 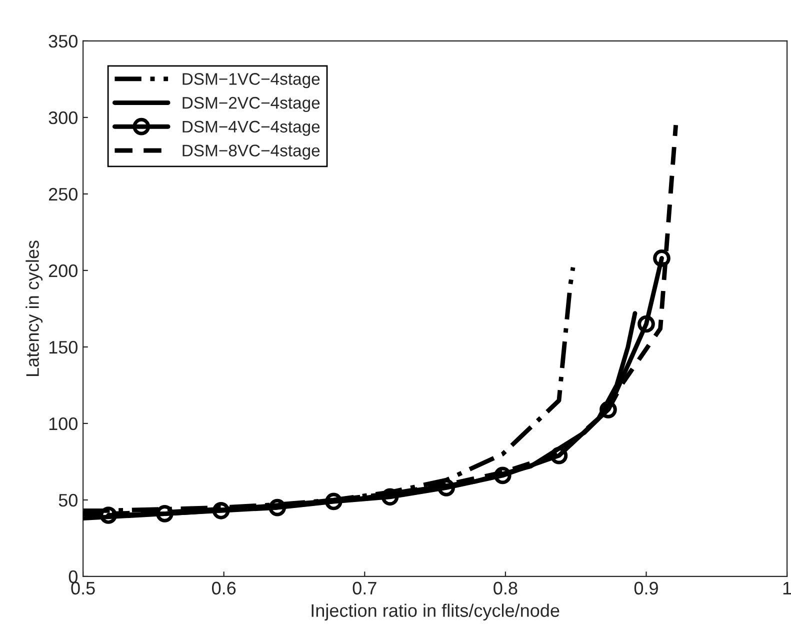 I want to click on y-tick-label: 200, so click(x=63, y=271).